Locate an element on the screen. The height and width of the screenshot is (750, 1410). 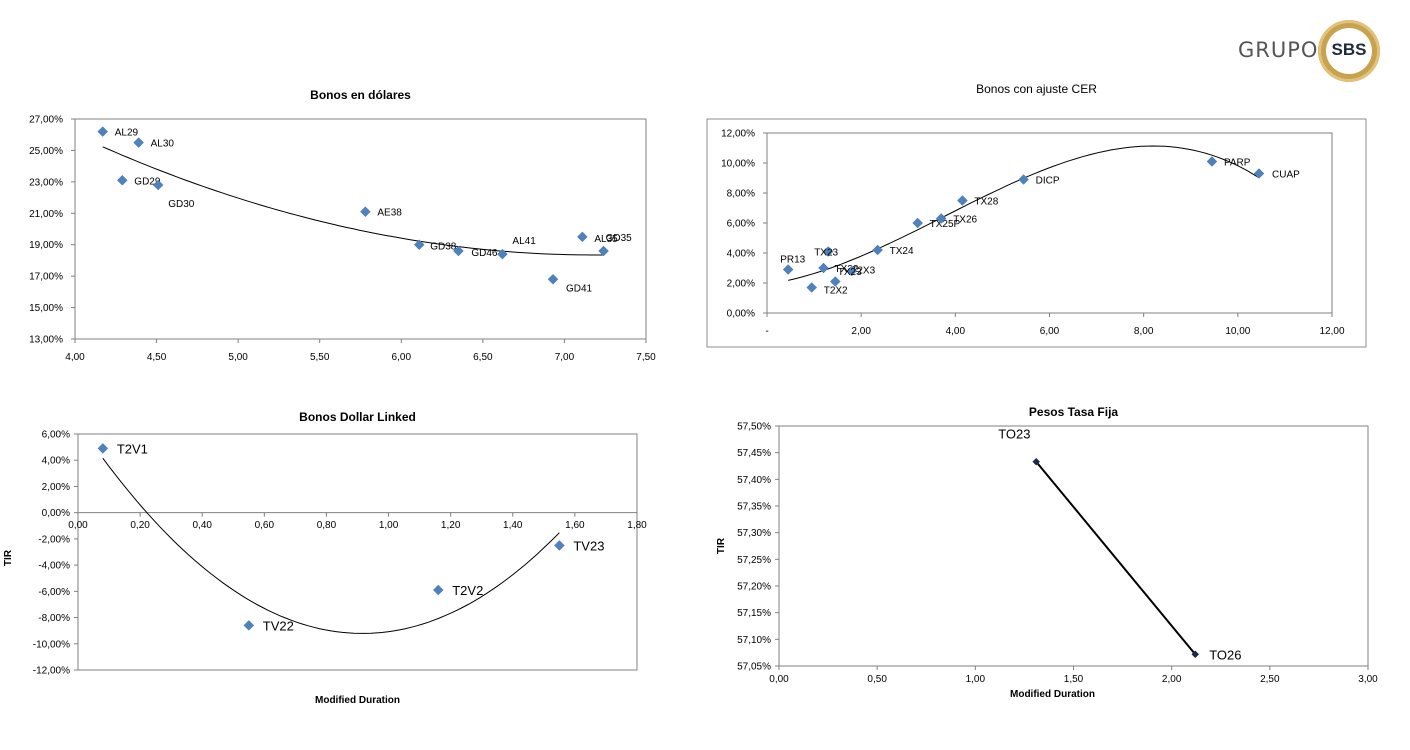
x-tick-label: 10,00 is located at coordinates (1237, 331).